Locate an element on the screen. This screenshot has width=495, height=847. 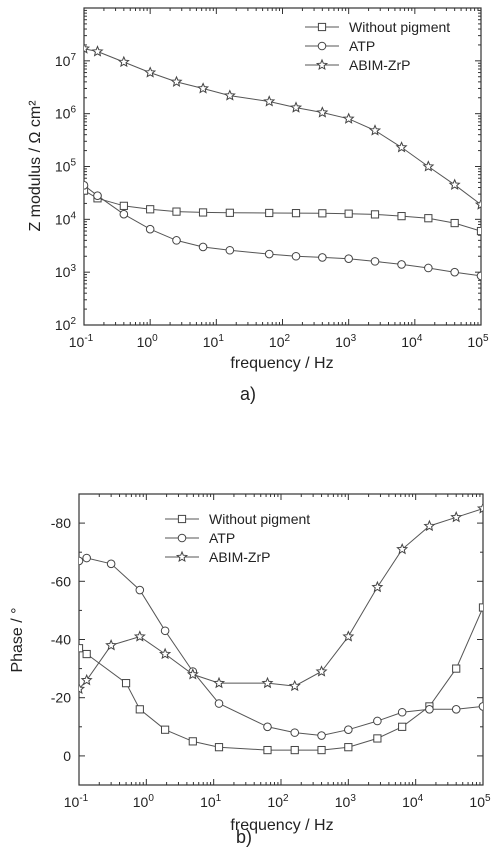
legend-item: ATP is located at coordinates (340, 46).